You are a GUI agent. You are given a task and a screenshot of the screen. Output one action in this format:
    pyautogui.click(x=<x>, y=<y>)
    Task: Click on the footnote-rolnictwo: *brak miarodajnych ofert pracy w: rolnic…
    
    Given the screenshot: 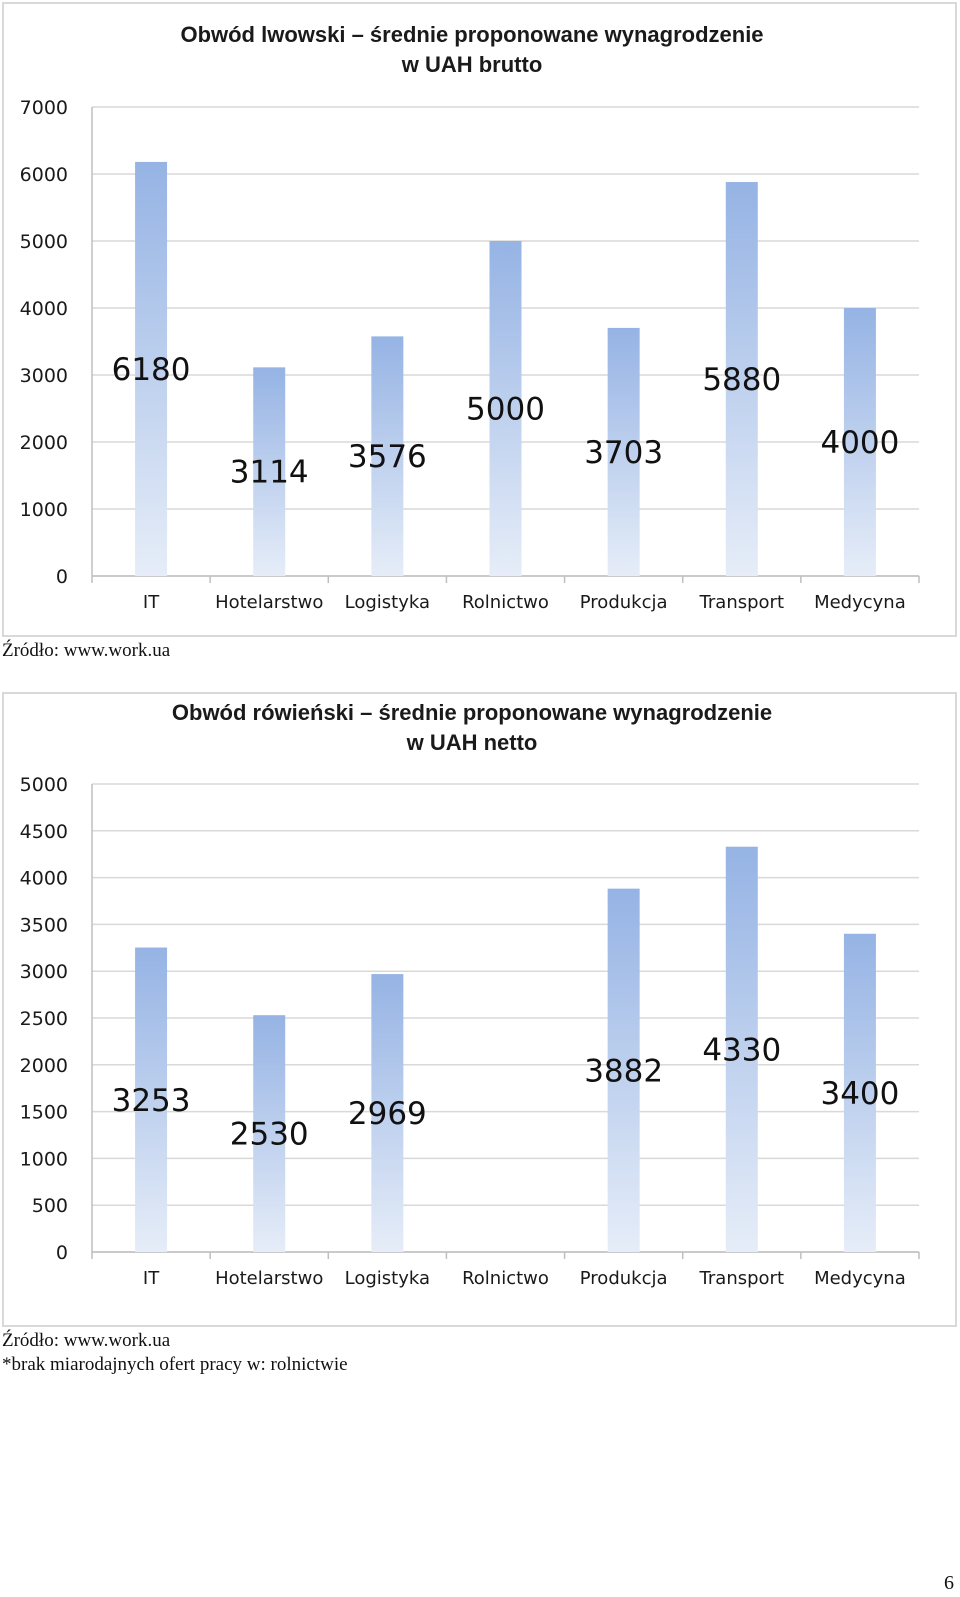 What is the action you would take?
    pyautogui.click(x=175, y=1364)
    